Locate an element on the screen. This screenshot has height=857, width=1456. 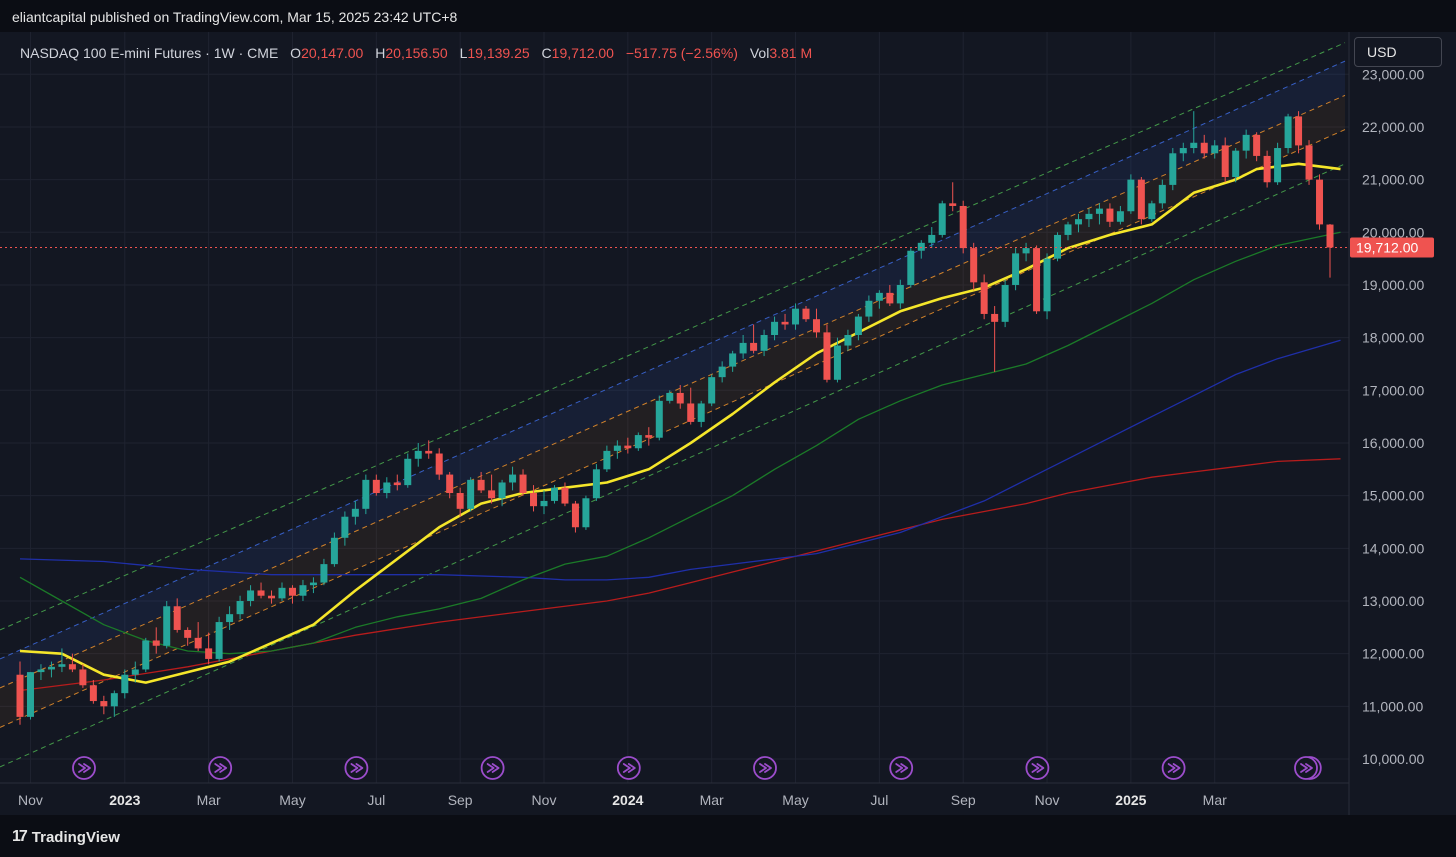
tradingview-logo: 17 TradingView is located at coordinates (66, 837).